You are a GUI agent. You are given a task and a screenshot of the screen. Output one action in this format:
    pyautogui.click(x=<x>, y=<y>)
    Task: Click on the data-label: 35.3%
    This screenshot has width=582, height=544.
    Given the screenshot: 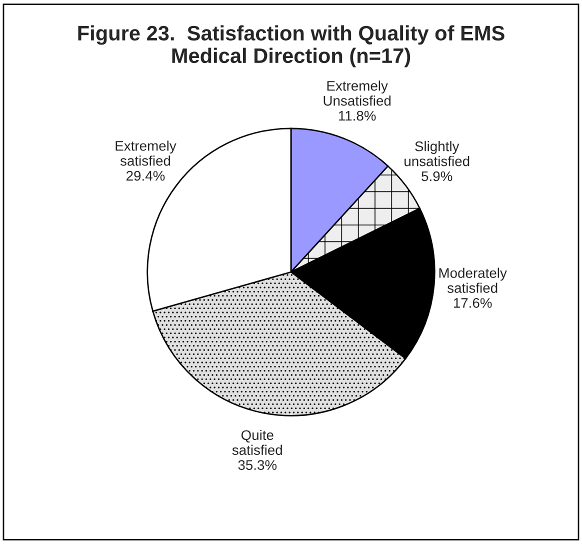 What is the action you would take?
    pyautogui.click(x=257, y=465)
    